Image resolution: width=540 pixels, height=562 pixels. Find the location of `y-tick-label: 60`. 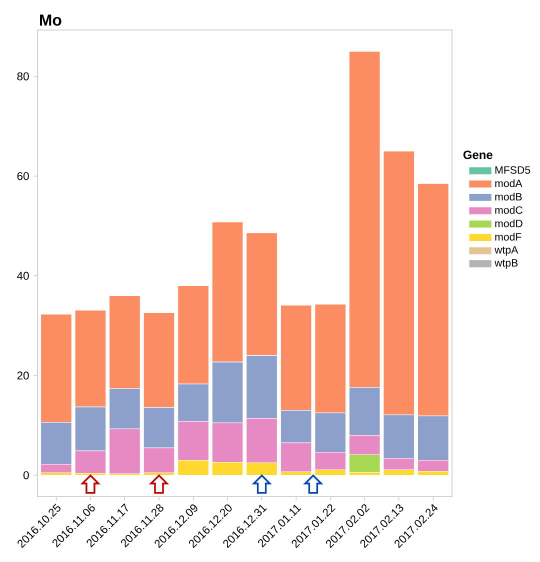

y-tick-label: 60 is located at coordinates (23, 176).